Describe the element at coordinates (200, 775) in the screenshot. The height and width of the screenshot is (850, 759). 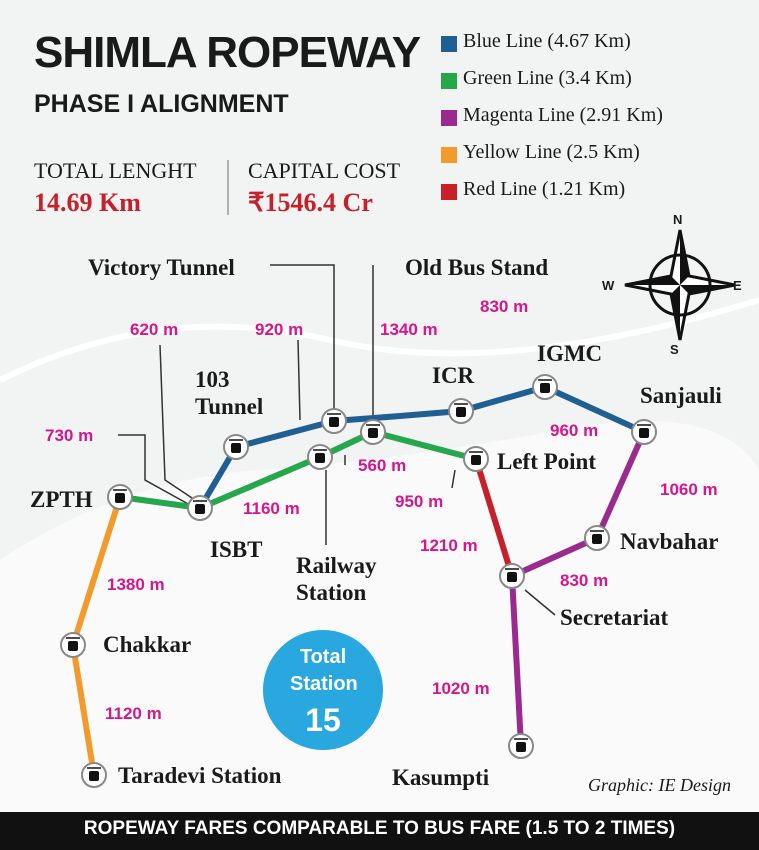
I see `station-label: Taradevi Station` at that location.